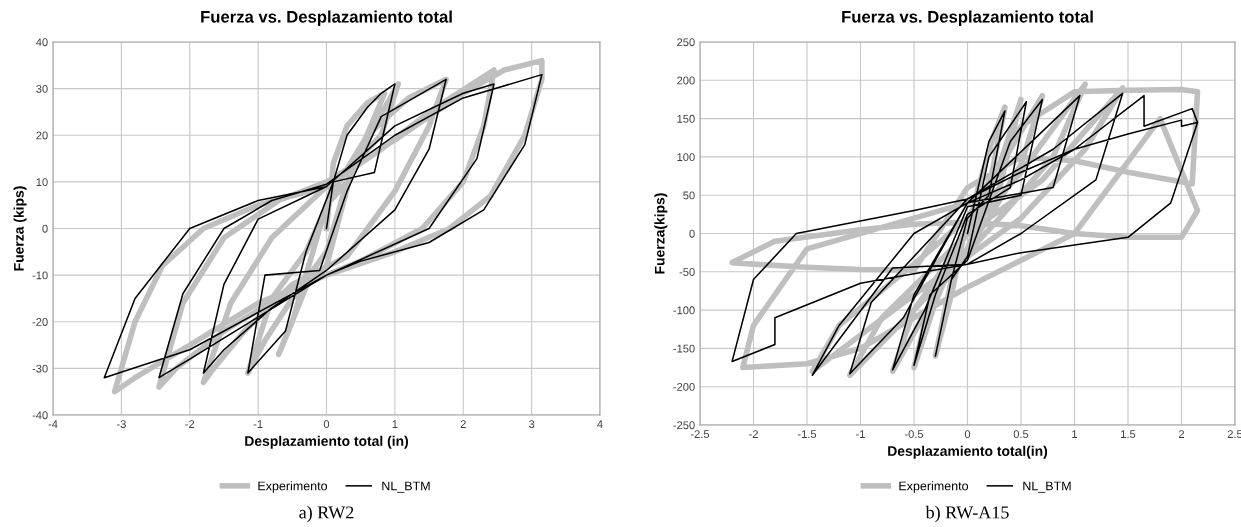  What do you see at coordinates (700, 434) in the screenshot?
I see `x-tick-label: -2.5` at bounding box center [700, 434].